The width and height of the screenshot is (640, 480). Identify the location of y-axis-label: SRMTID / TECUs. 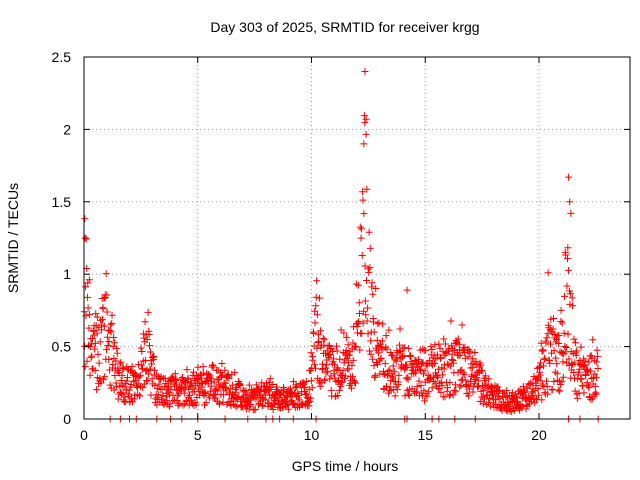
(13, 238).